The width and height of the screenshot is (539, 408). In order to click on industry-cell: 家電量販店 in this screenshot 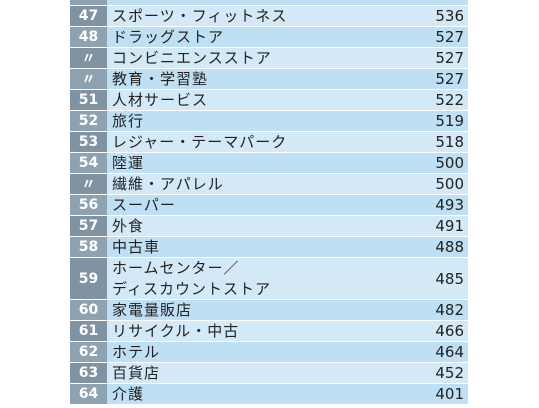, I will do `click(214, 310)`.